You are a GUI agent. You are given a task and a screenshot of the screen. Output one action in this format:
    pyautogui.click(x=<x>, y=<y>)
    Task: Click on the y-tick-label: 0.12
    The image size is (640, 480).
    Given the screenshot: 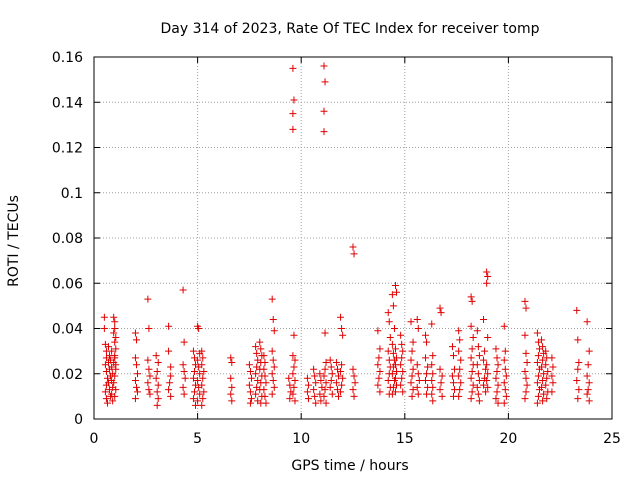 What is the action you would take?
    pyautogui.click(x=67, y=149)
    